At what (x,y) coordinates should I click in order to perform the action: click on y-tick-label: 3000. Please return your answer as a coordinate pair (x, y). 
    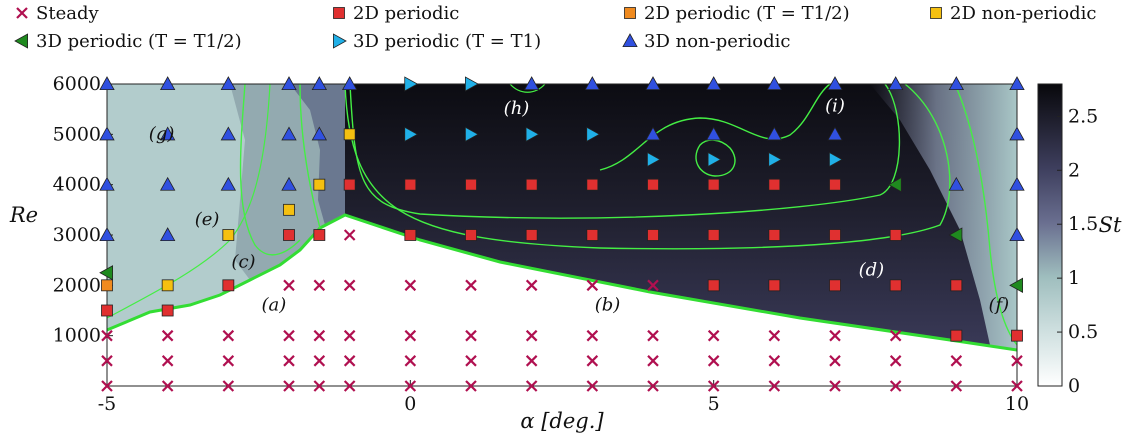
    Looking at the image, I should click on (77, 235).